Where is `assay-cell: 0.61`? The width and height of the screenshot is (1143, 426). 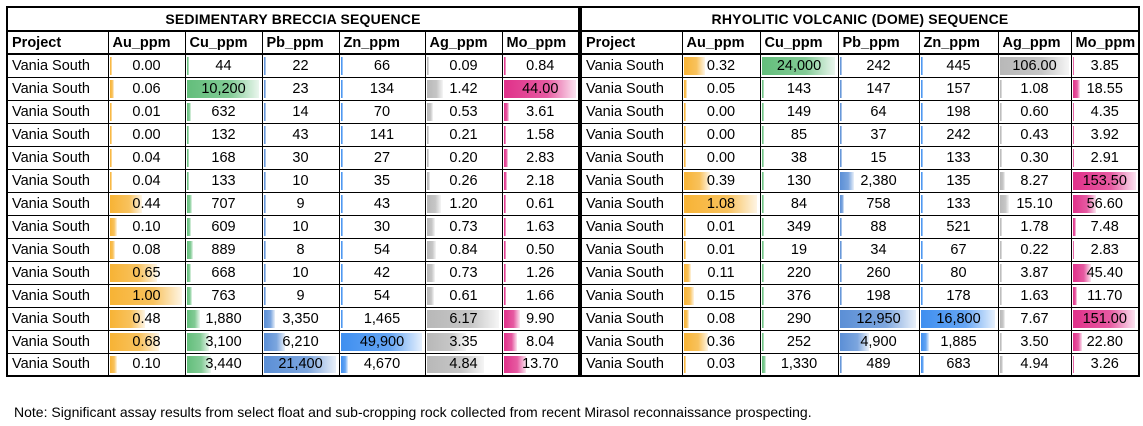
assay-cell: 0.61 is located at coordinates (540, 203).